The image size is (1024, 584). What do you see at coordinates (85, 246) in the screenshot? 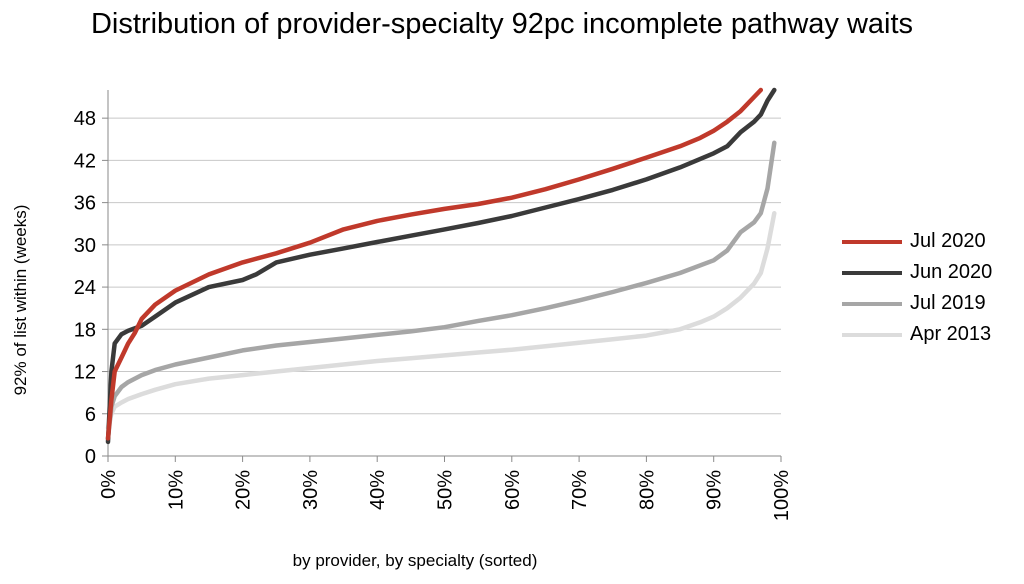
I see `y-tick-label-30: 30` at bounding box center [85, 246].